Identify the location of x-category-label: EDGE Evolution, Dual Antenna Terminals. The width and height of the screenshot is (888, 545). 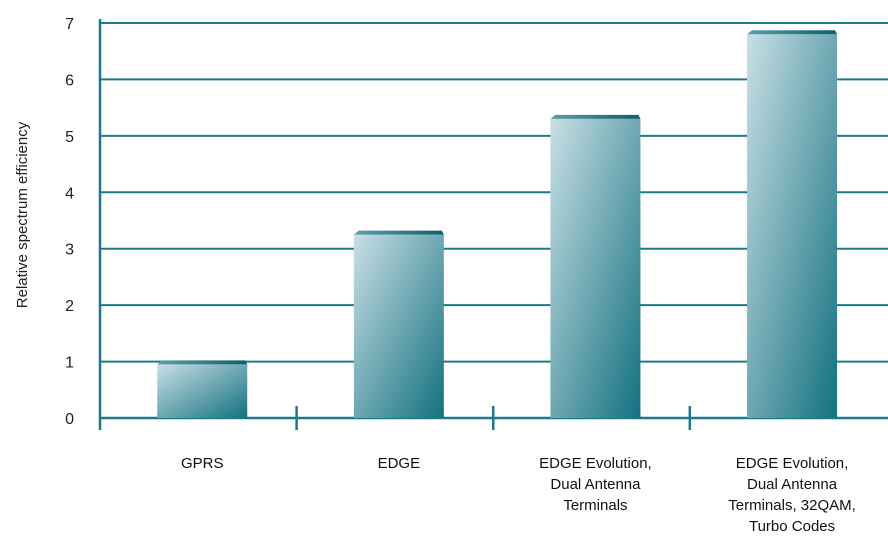
(595, 484).